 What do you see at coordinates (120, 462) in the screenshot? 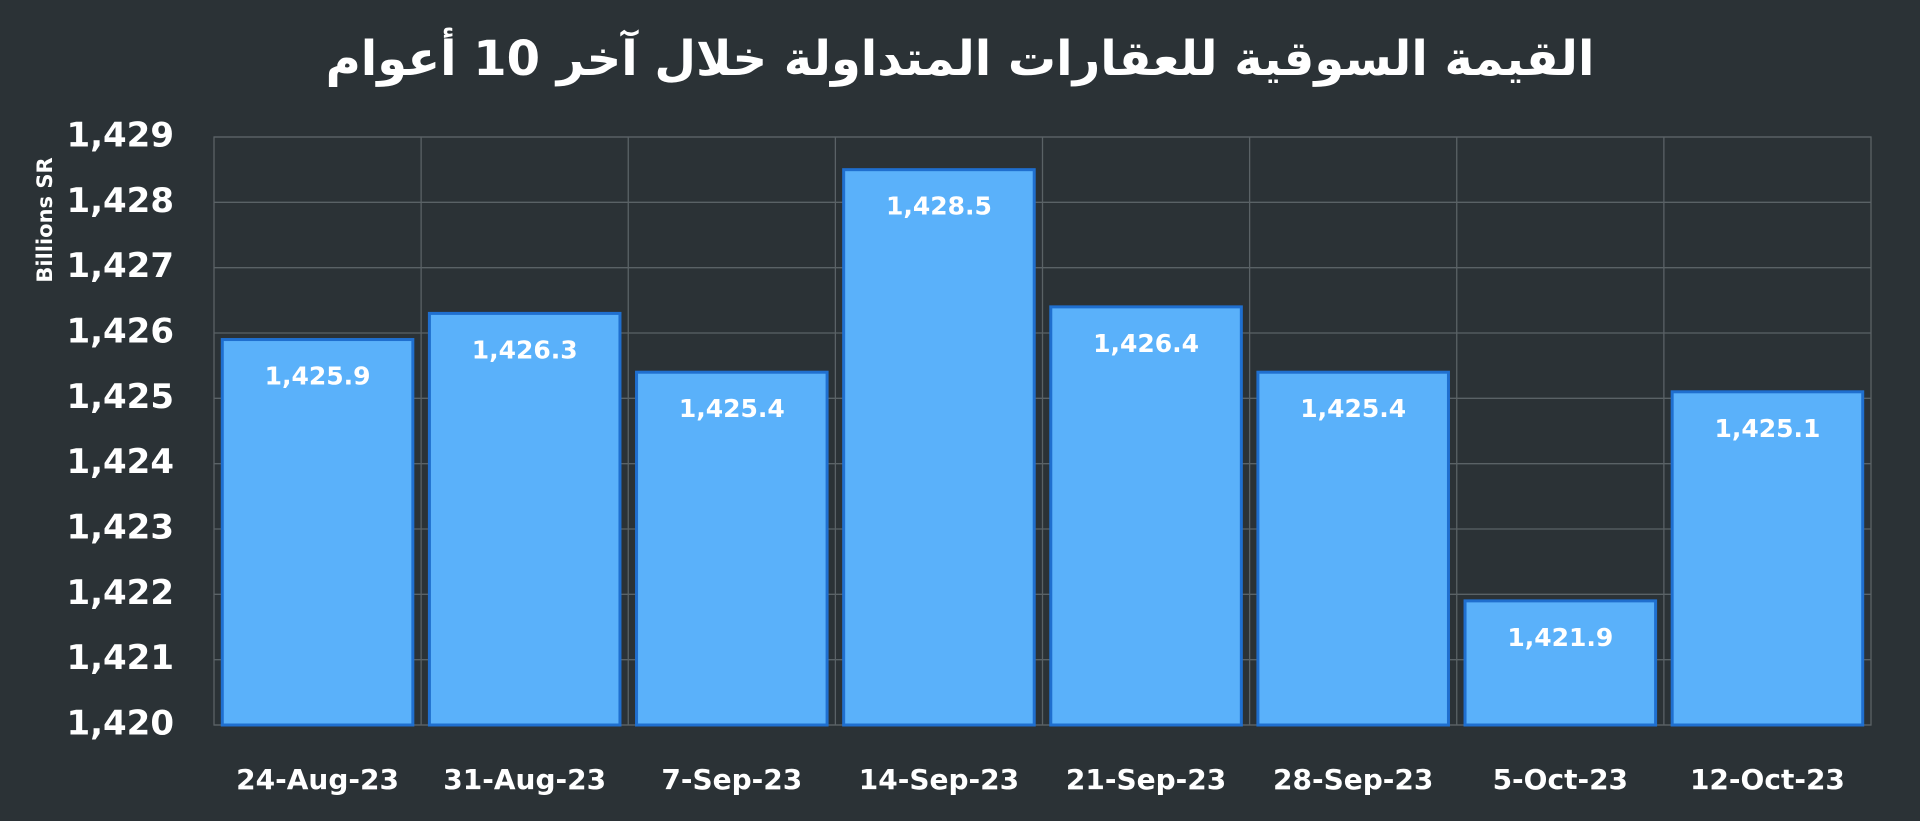
I see `y-tick-label: 1,424` at bounding box center [120, 462].